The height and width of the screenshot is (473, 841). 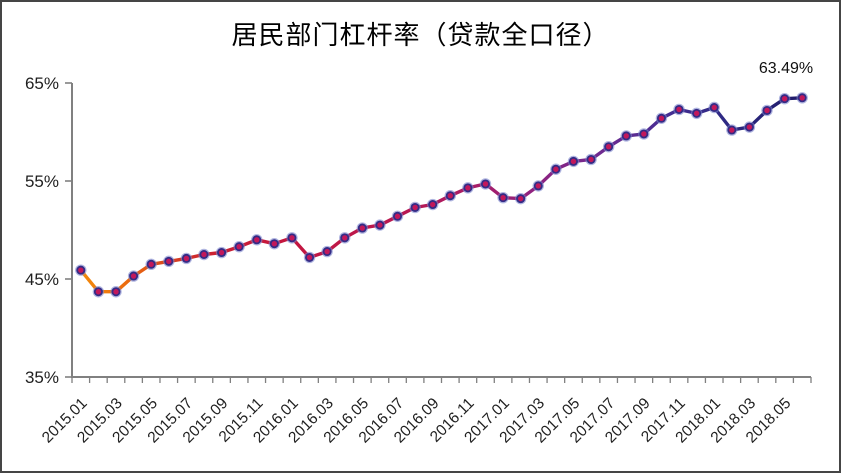 I want to click on y-axis-label: 45%, so click(x=42, y=279).